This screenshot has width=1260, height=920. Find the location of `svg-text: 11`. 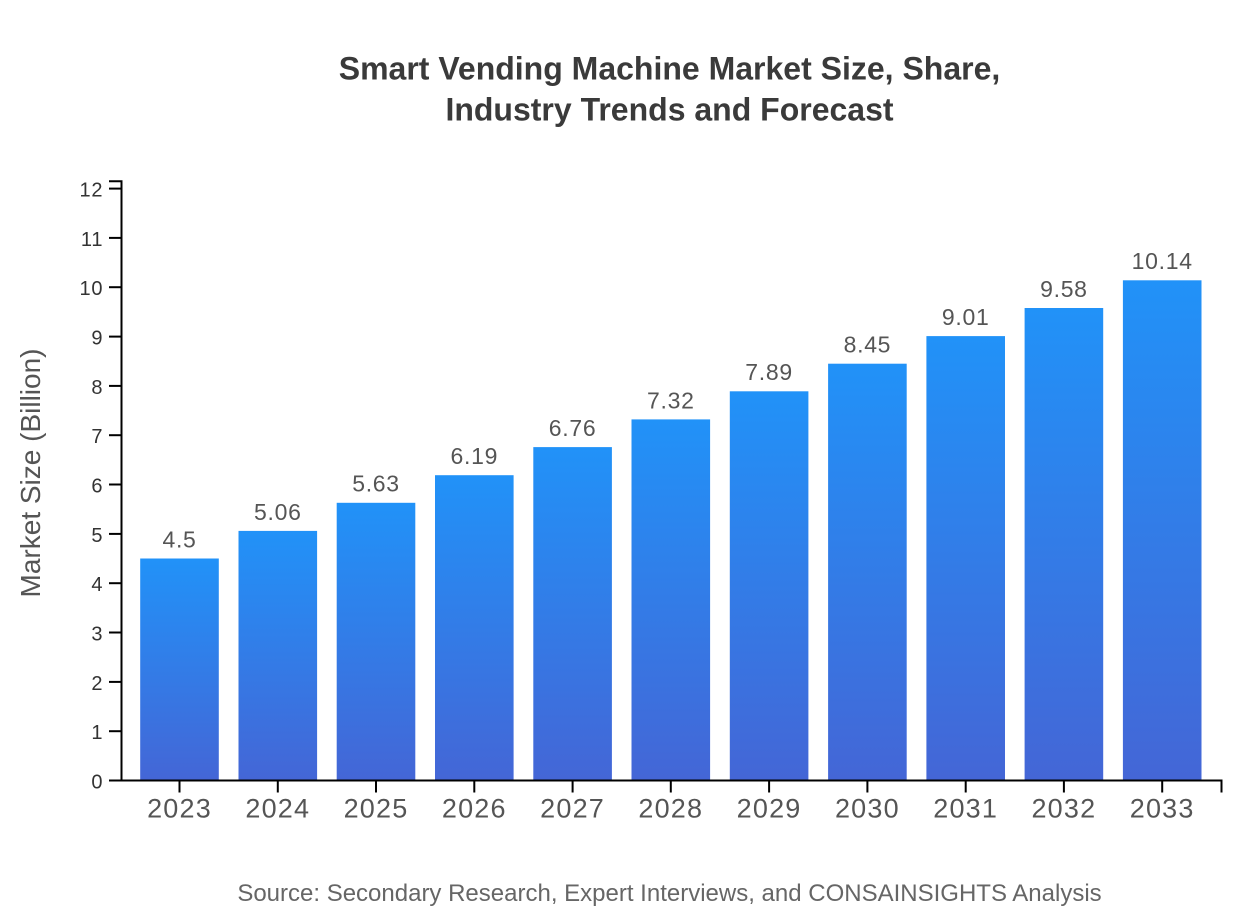

svg-text: 11 is located at coordinates (92, 240).